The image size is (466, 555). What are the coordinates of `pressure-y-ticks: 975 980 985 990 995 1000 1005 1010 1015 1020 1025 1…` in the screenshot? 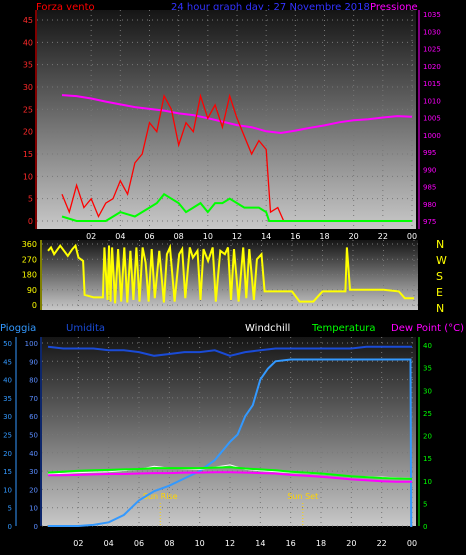 It's located at (429, 119).